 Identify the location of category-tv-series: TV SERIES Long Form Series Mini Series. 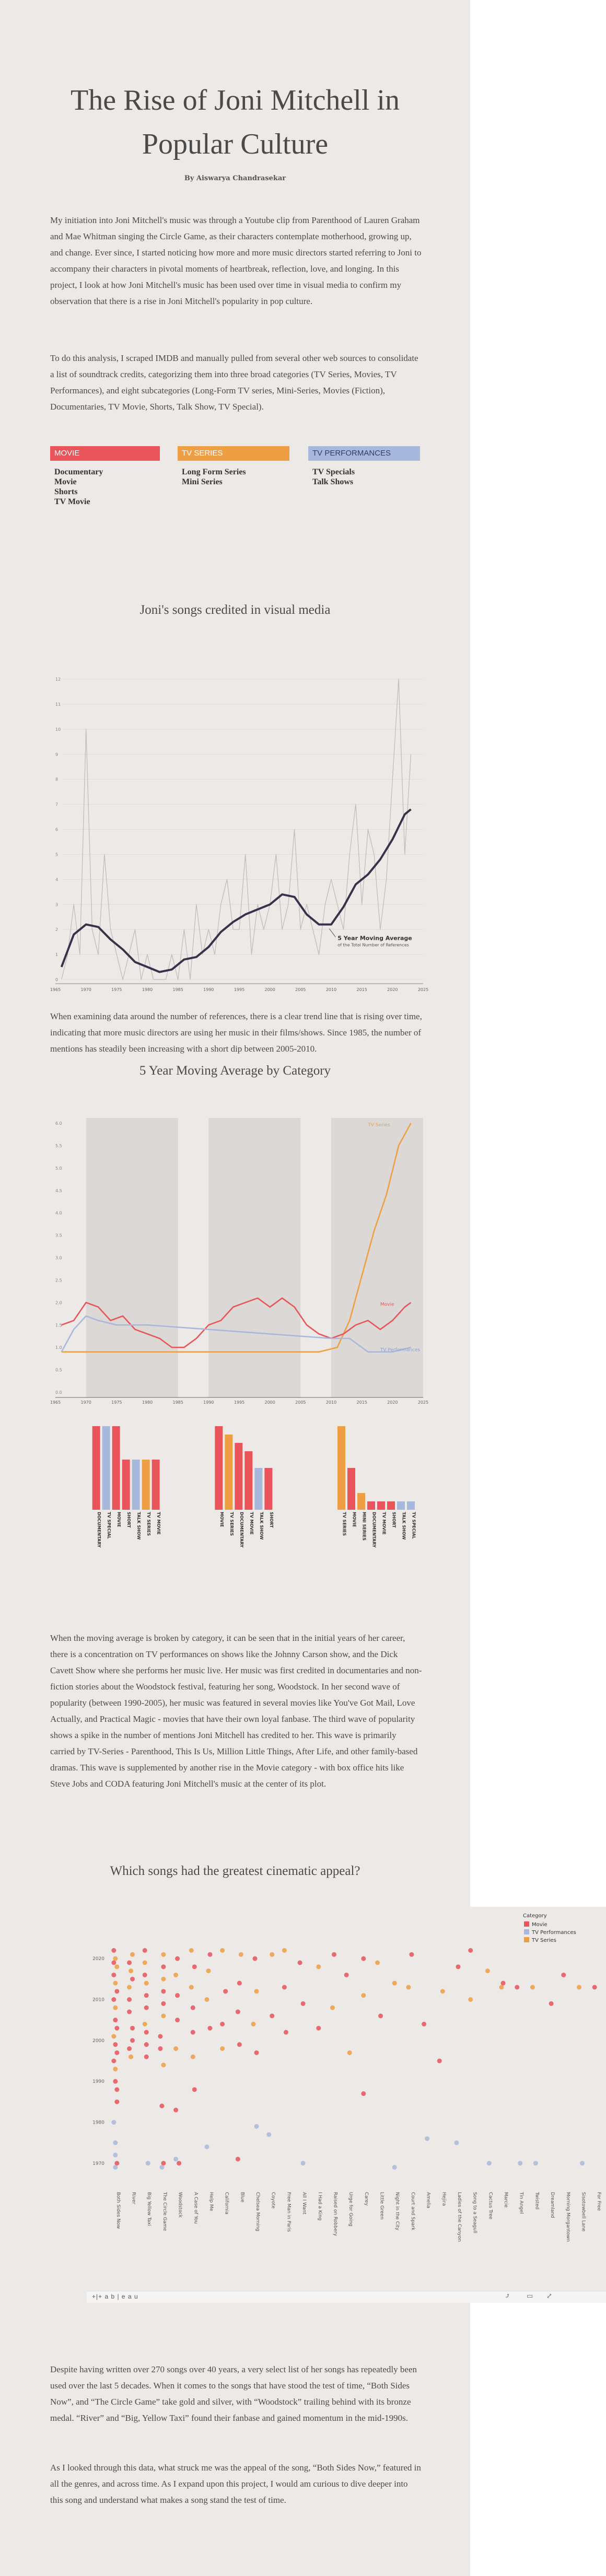
(233, 466).